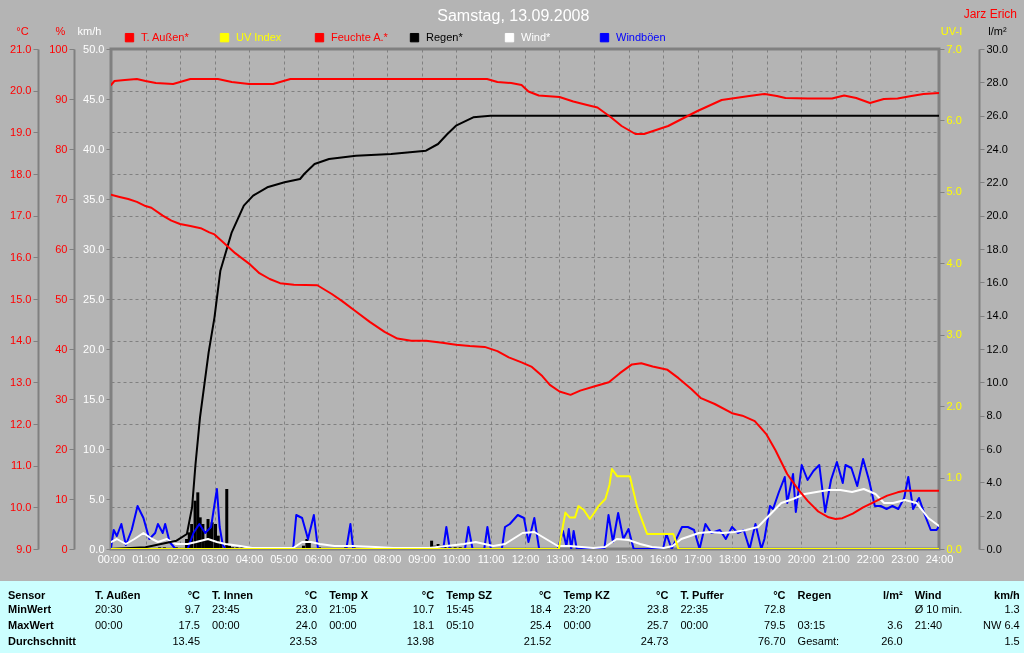 This screenshot has width=1024, height=653. What do you see at coordinates (284, 558) in the screenshot?
I see `x-tick-label: 05:00` at bounding box center [284, 558].